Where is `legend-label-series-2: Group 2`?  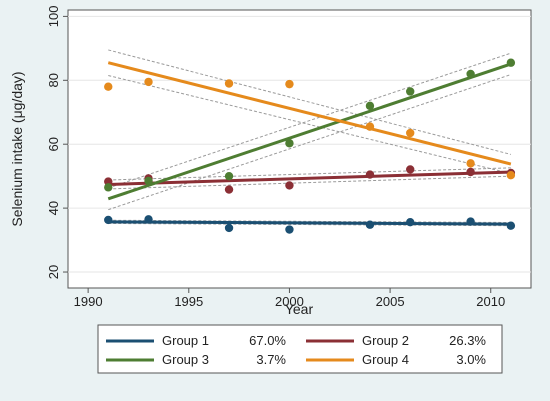 legend-label-series-2: Group 2 is located at coordinates (385, 340).